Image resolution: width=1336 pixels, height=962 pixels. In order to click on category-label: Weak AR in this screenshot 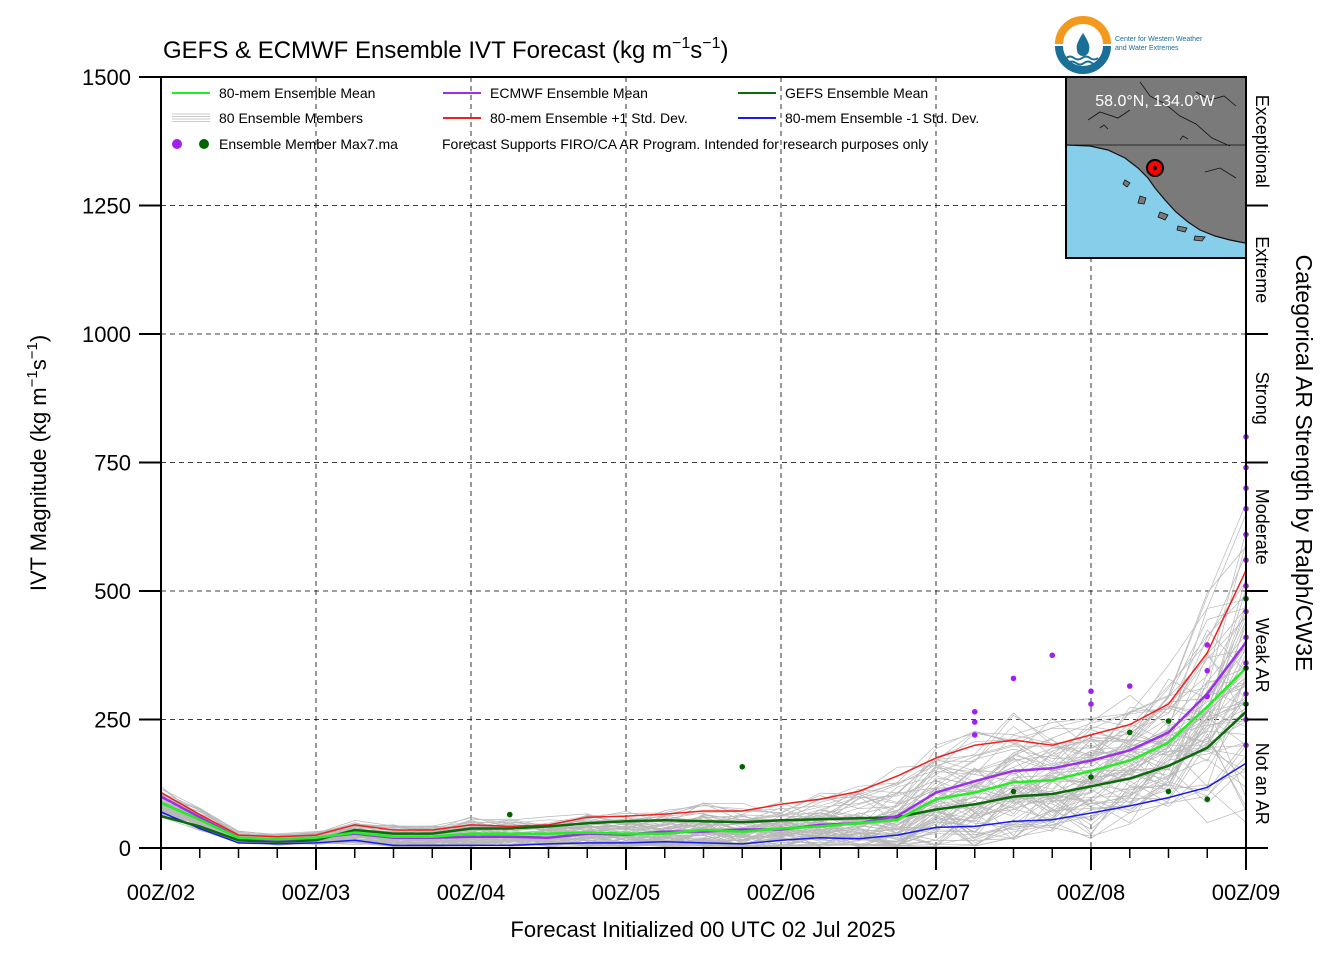, I will do `click(1262, 655)`.